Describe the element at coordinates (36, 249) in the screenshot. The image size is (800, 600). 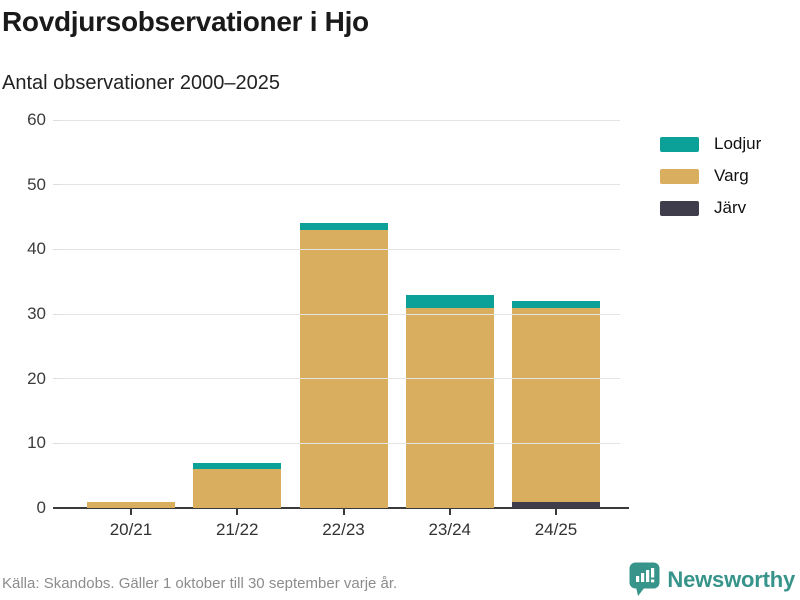
I see `y-axis-label-40: 40` at that location.